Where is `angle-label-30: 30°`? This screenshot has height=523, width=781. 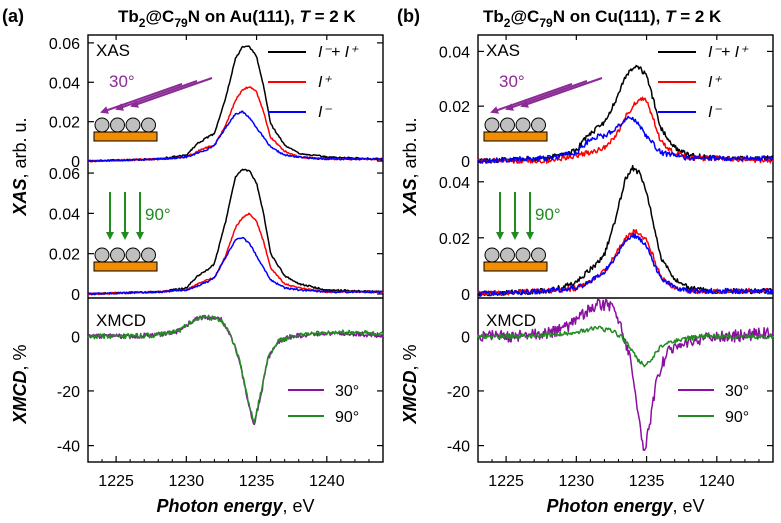 angle-label-30: 30° is located at coordinates (512, 81).